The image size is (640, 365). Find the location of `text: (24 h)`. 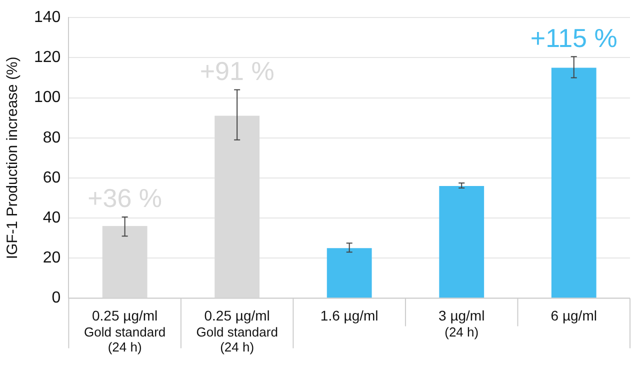

text: (24 h) is located at coordinates (461, 332).